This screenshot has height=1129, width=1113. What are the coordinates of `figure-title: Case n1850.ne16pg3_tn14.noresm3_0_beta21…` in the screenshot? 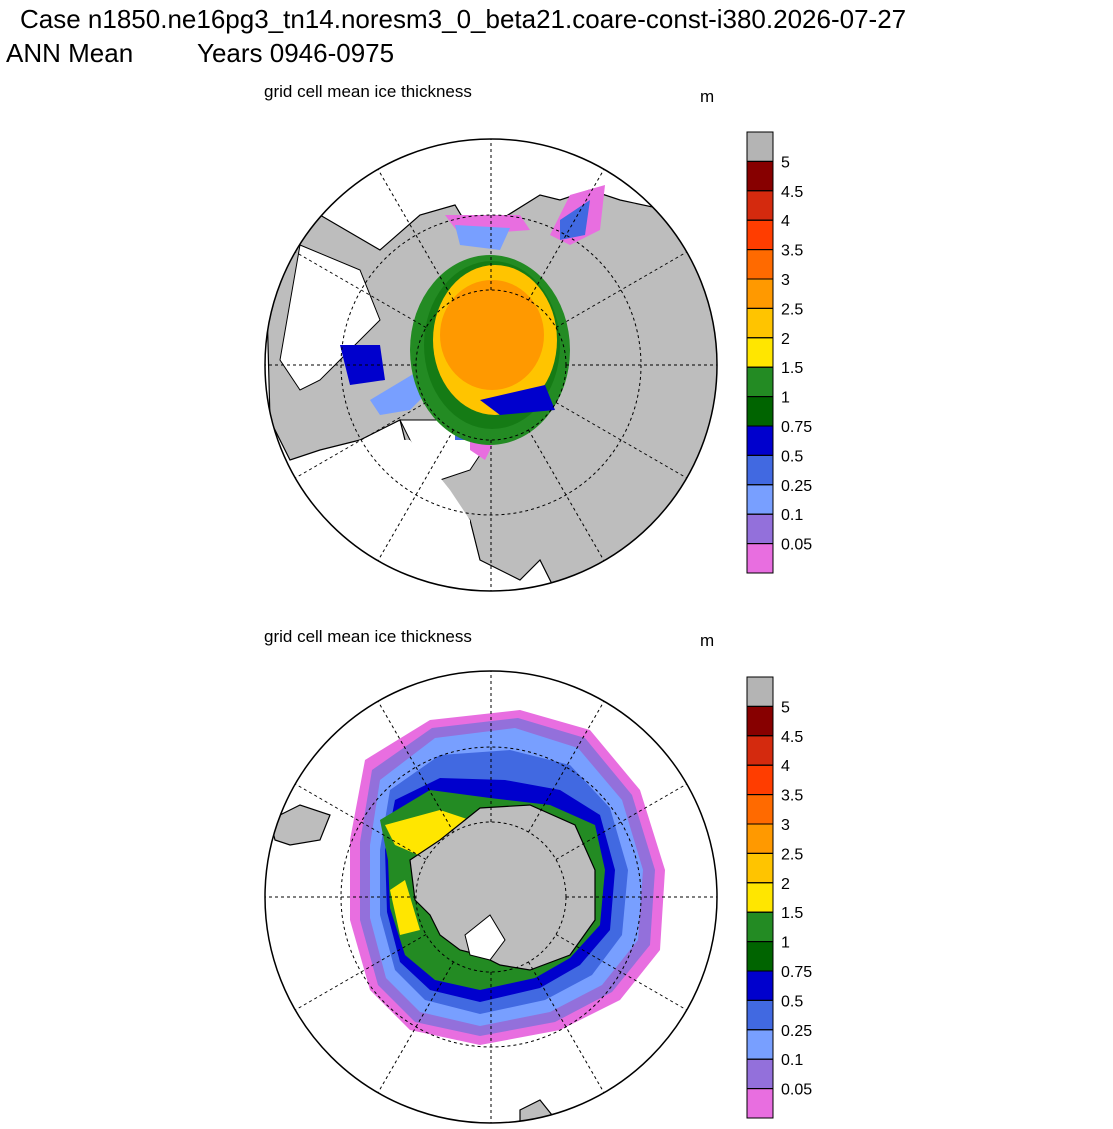 It's located at (463, 19).